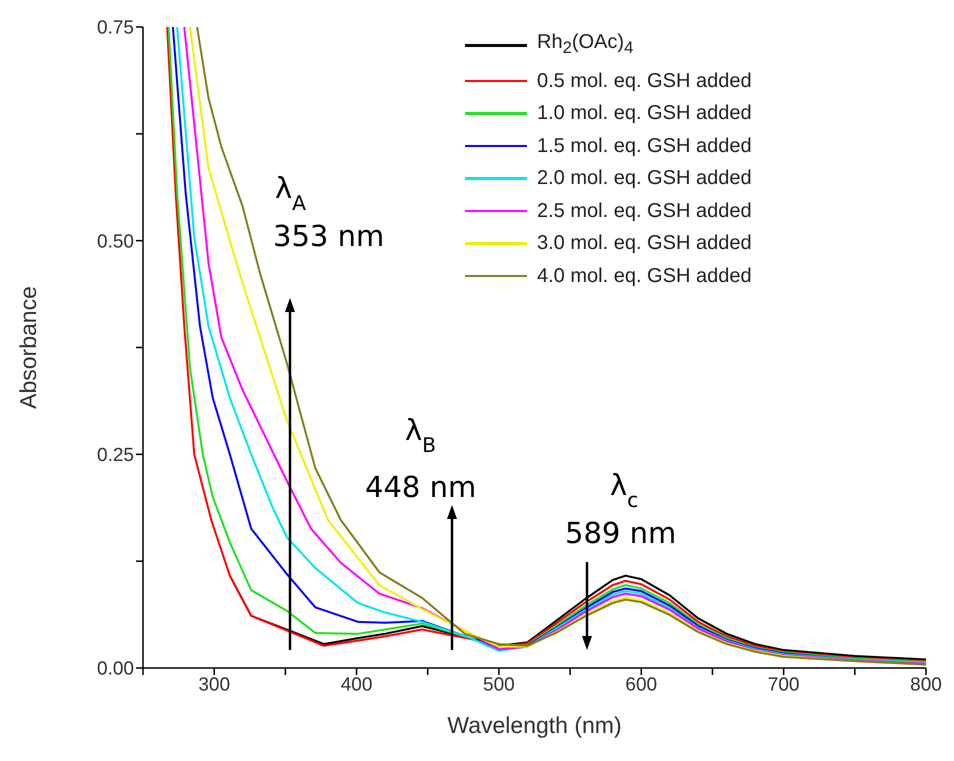 This screenshot has width=954, height=761. What do you see at coordinates (644, 211) in the screenshot?
I see `legend-label: 2.5 mol. eq. GSH added` at bounding box center [644, 211].